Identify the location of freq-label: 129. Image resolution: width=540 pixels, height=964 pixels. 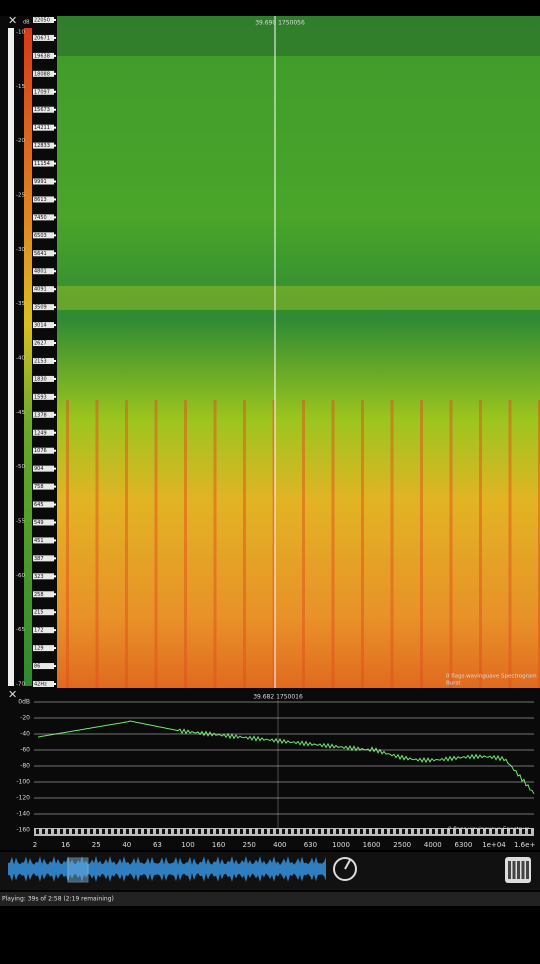
(39, 649).